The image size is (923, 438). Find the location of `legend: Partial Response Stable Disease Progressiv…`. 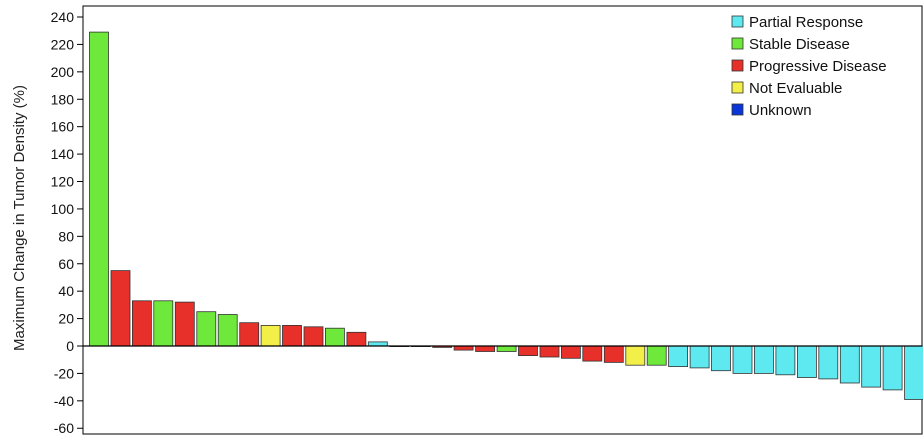

legend: Partial Response Stable Disease Progressiv… is located at coordinates (809, 66).